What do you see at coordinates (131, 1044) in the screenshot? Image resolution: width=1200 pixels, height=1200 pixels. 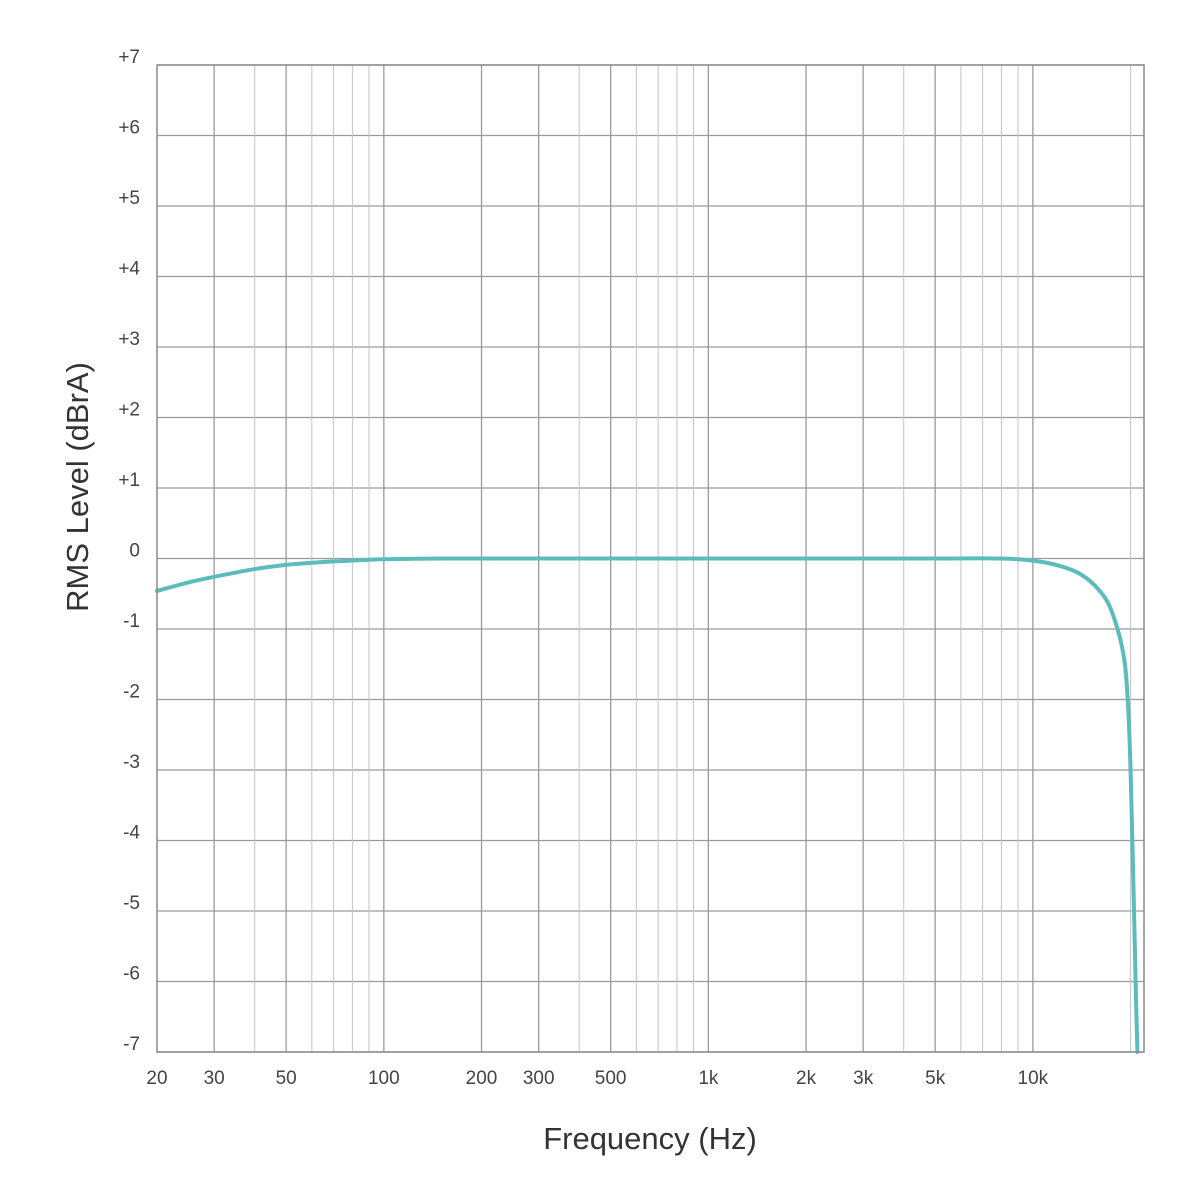 I see `y-tick-label: -7` at bounding box center [131, 1044].